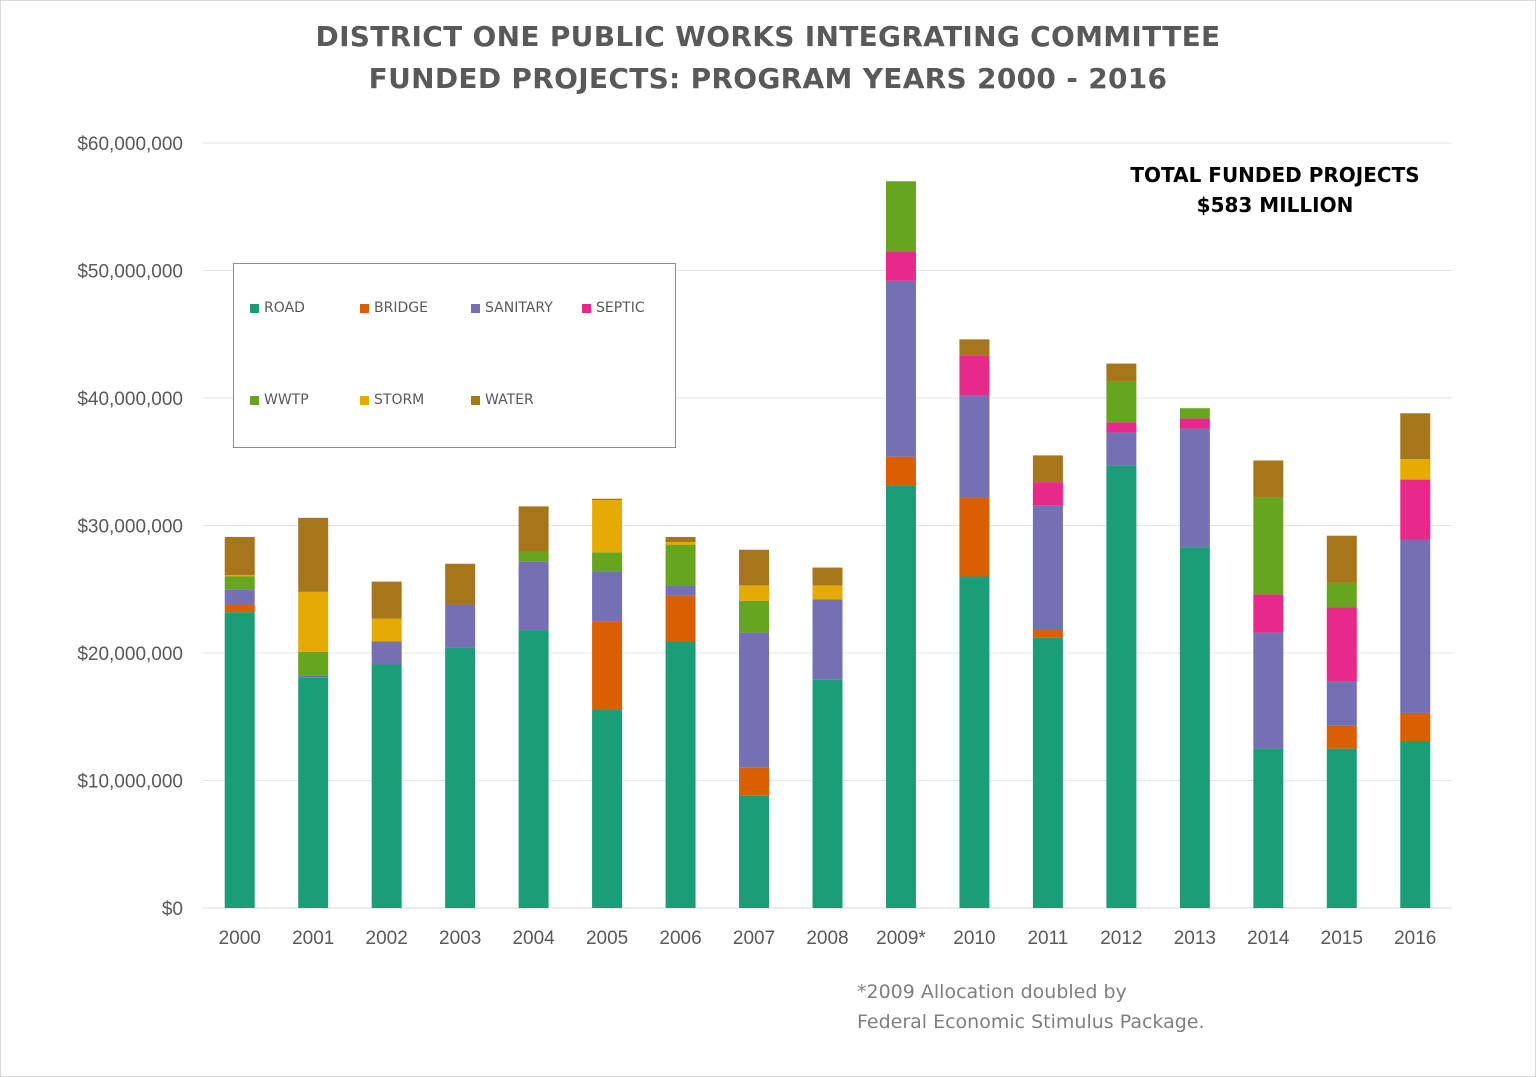 This screenshot has width=1536, height=1077. What do you see at coordinates (607, 808) in the screenshot?
I see `bar-segment-road-2005` at bounding box center [607, 808].